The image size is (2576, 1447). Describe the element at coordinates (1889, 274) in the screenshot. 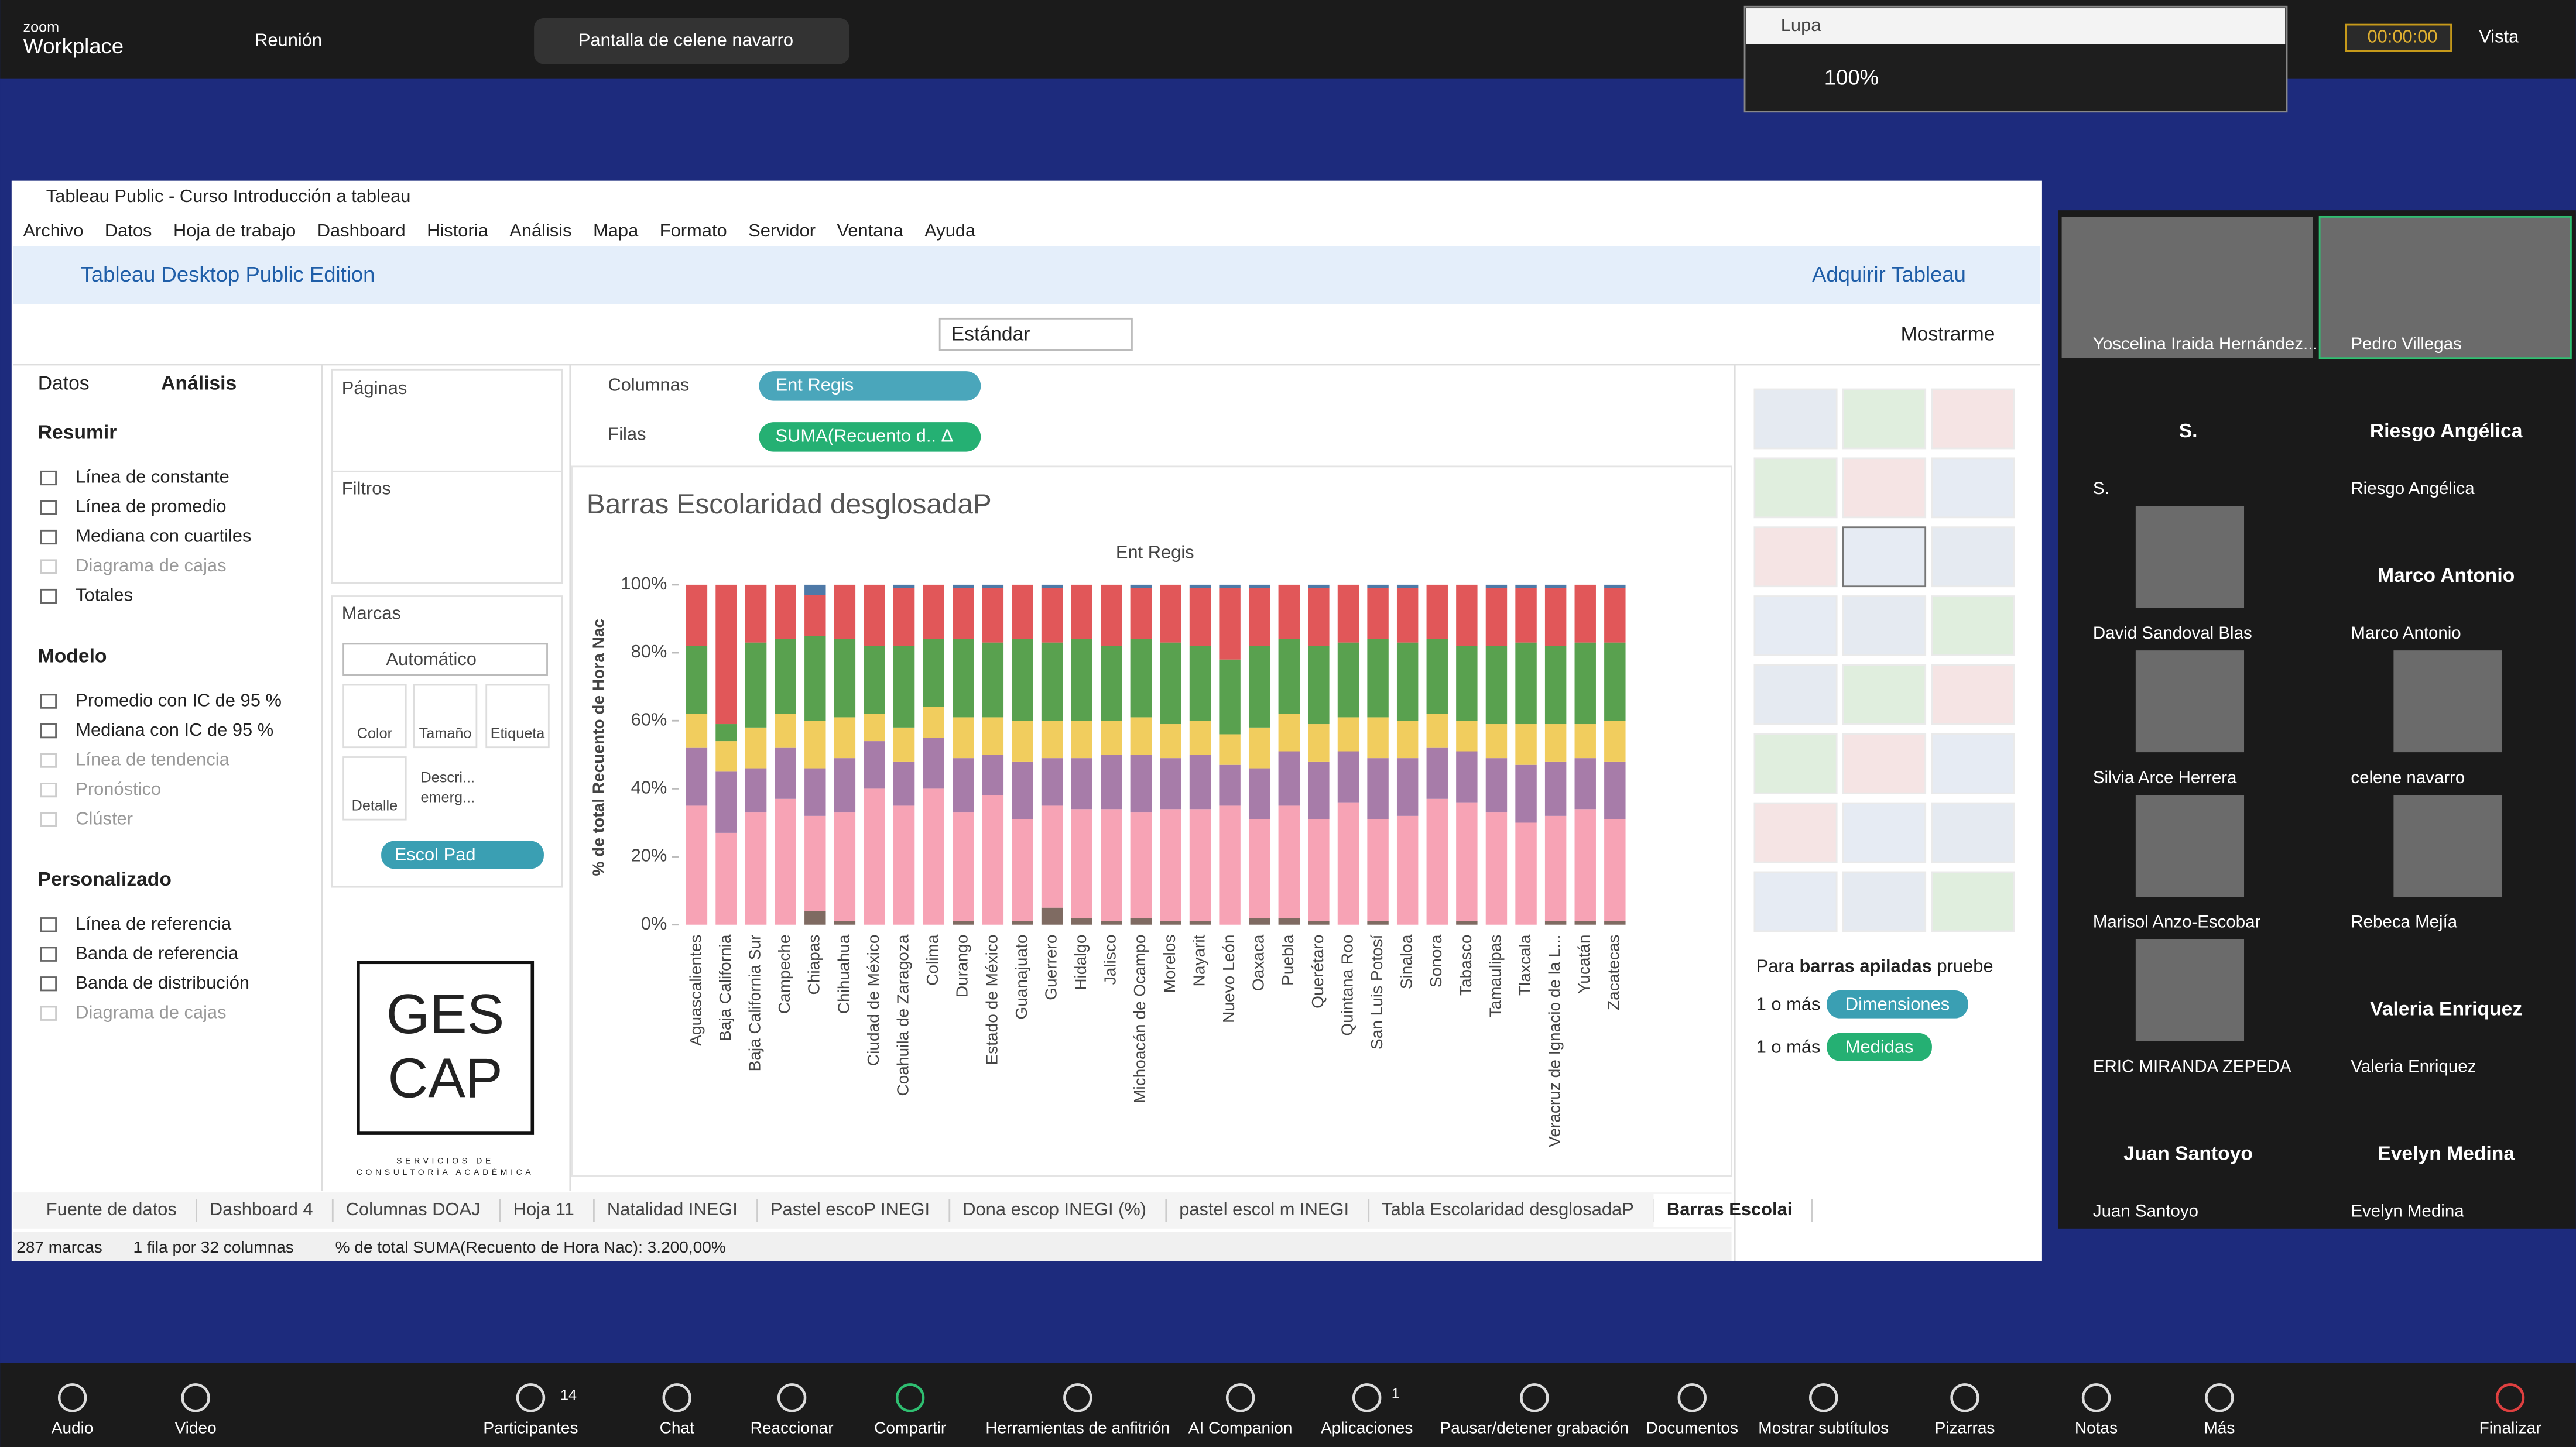

I see `buy-link: Adquirir Tableau` at that location.